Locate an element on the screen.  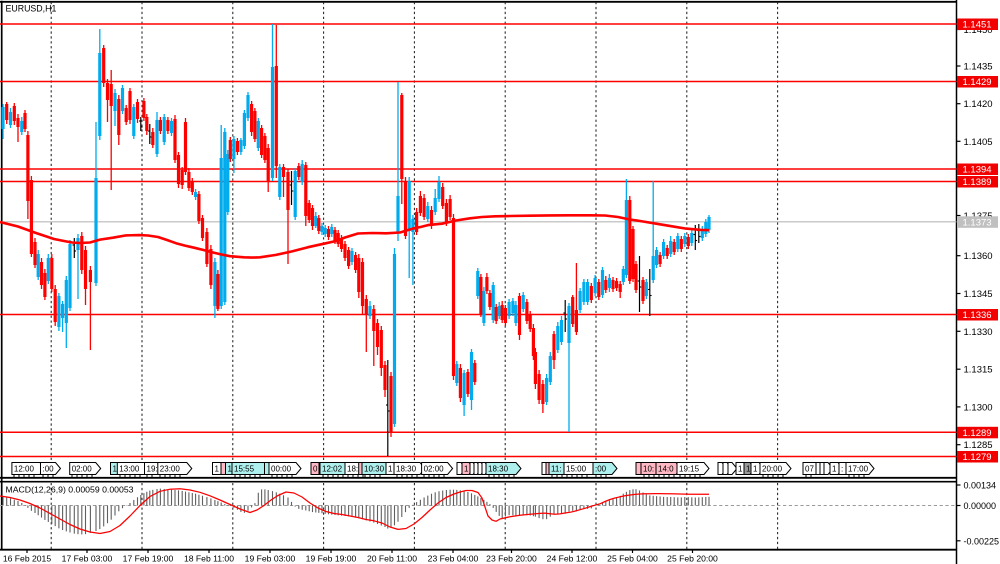
svg-text: 1.1435 is located at coordinates (978, 67).